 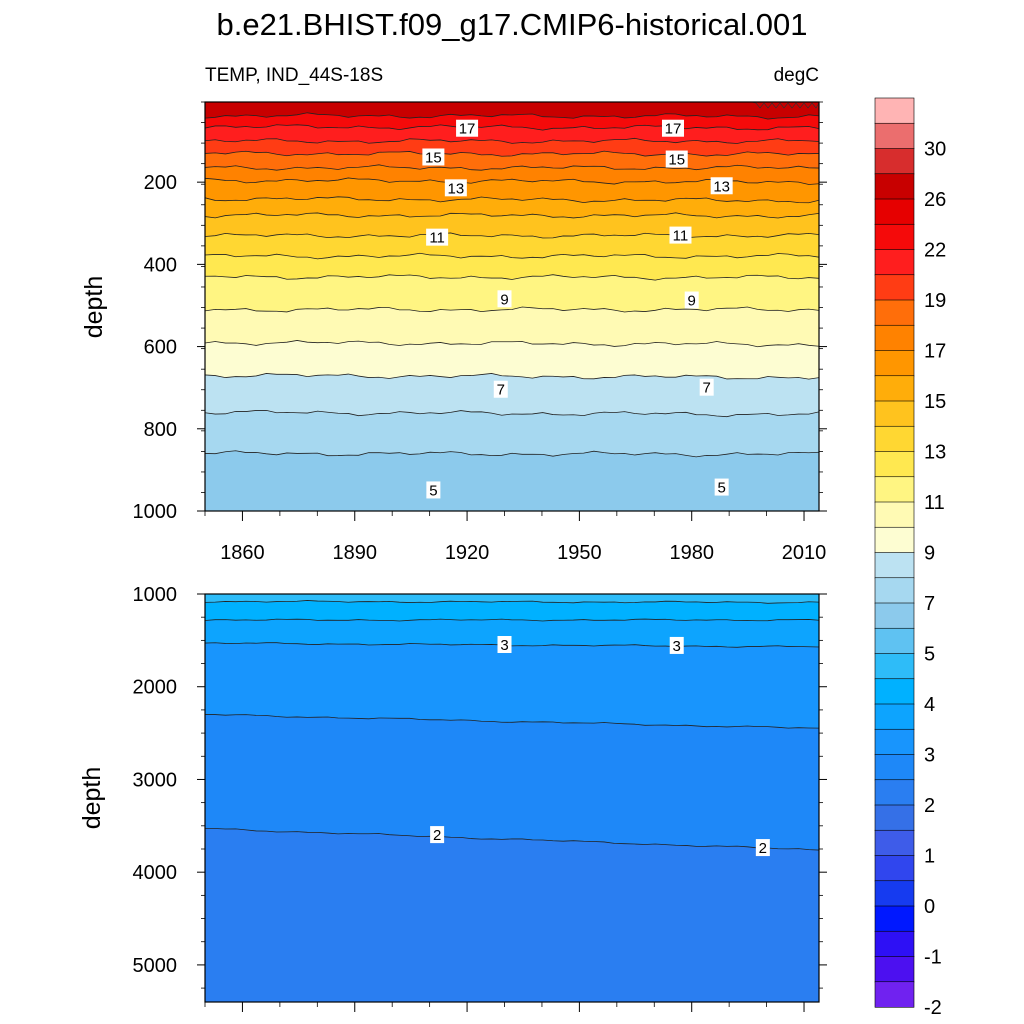 I want to click on figure-title: b.e21.BHIST.f09_g17.CMIP6-historical.001, so click(x=511, y=24).